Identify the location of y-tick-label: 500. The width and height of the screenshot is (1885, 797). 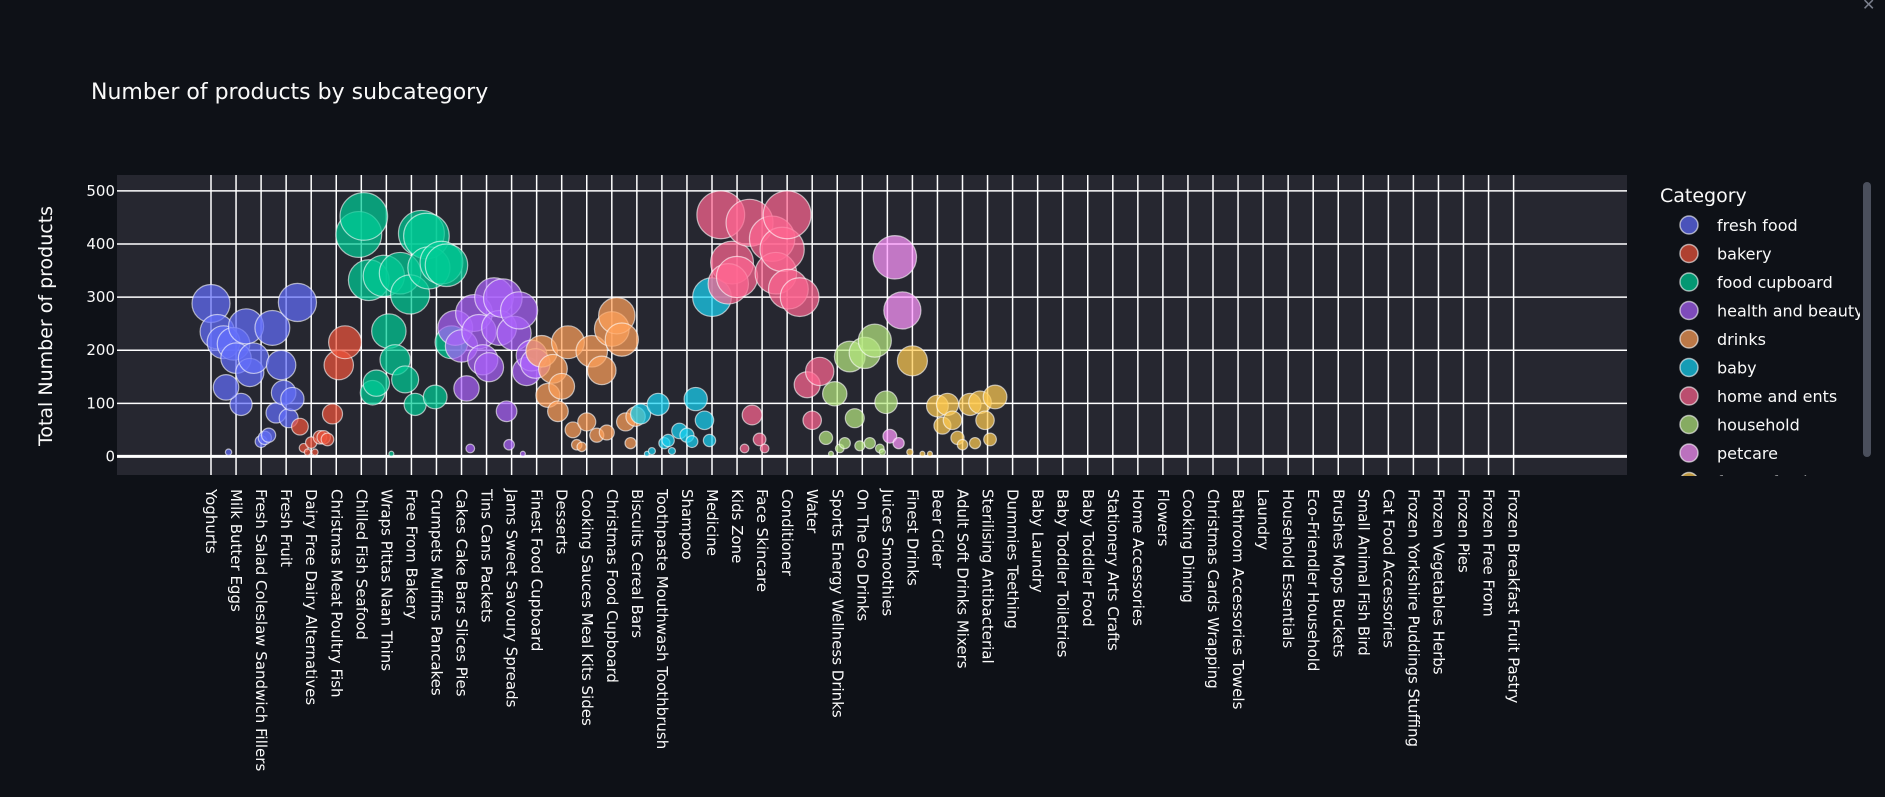
(100, 191).